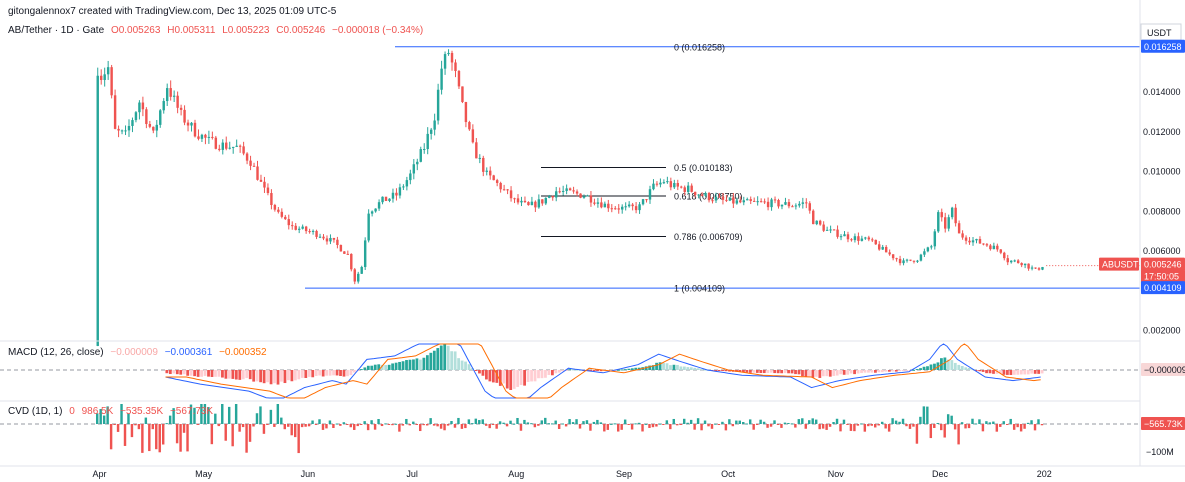 The height and width of the screenshot is (482, 1185). Describe the element at coordinates (1162, 172) in the screenshot. I see `price-tick-label: 0.010000` at that location.